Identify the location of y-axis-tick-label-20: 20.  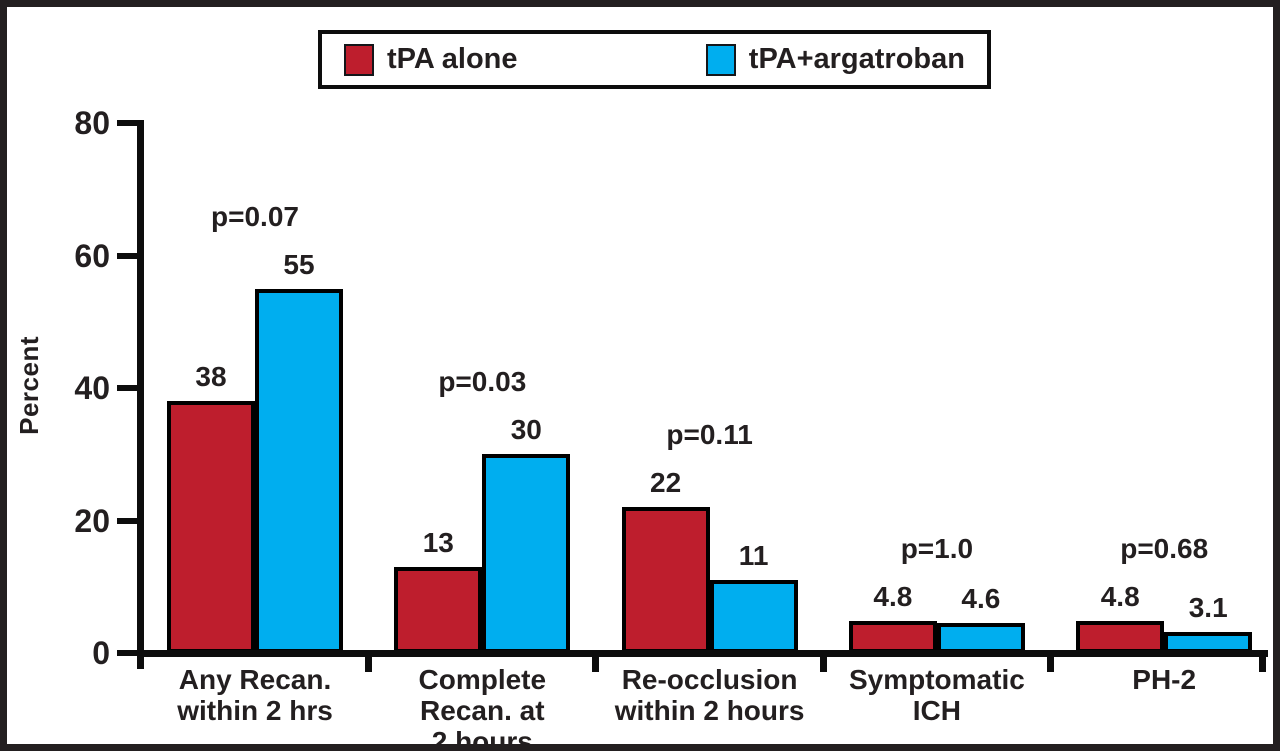
(92, 520).